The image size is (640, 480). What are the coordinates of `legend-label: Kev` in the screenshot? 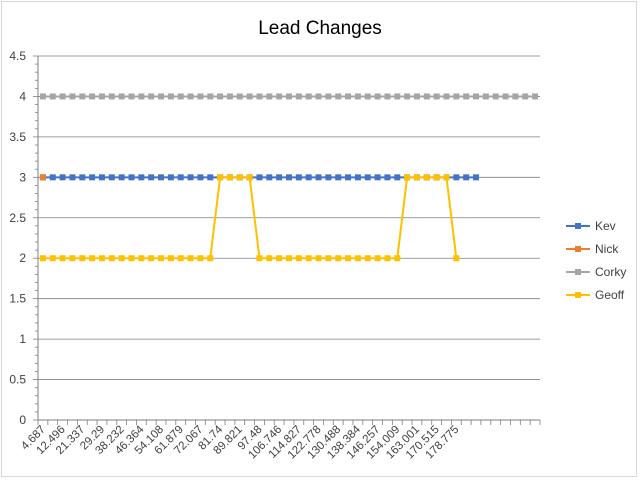 It's located at (605, 226).